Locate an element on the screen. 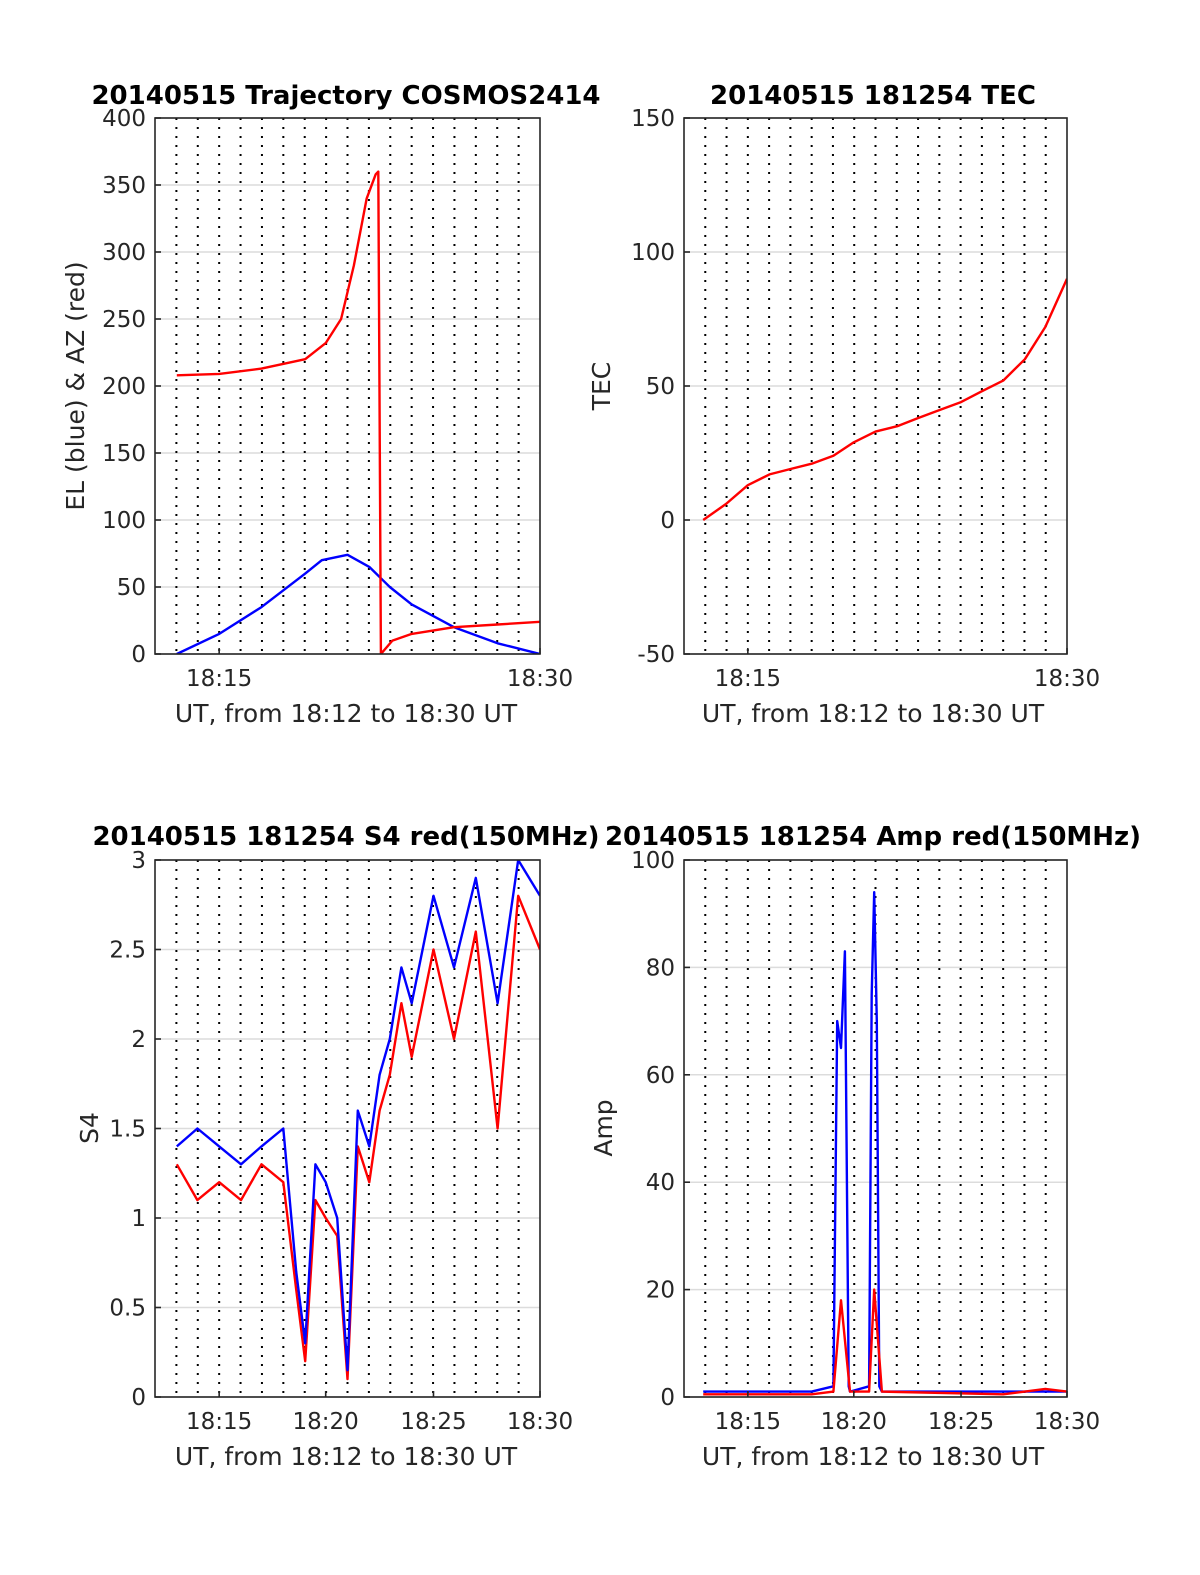  plot-tec: -50 0 50 100 150 18:15 18:30 is located at coordinates (865, 399).